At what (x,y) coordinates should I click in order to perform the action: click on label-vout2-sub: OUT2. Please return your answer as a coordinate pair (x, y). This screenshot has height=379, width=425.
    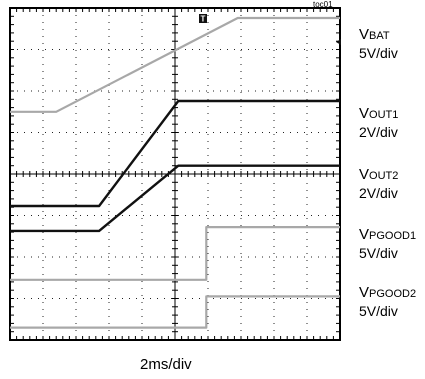
    Looking at the image, I should click on (384, 176).